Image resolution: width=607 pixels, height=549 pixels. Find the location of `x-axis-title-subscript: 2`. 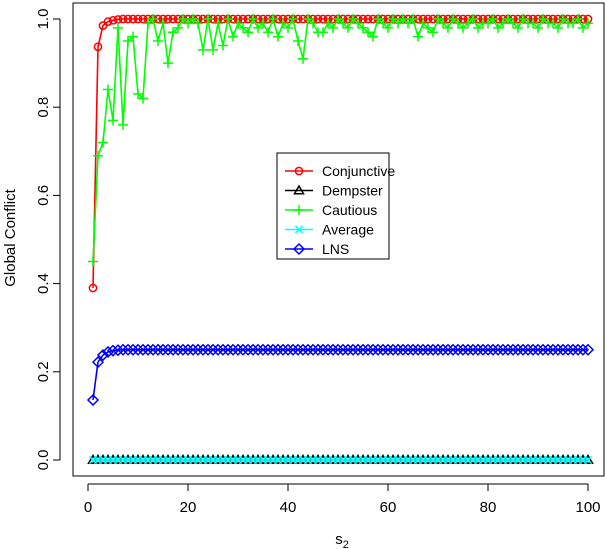

x-axis-title-subscript: 2 is located at coordinates (346, 544).